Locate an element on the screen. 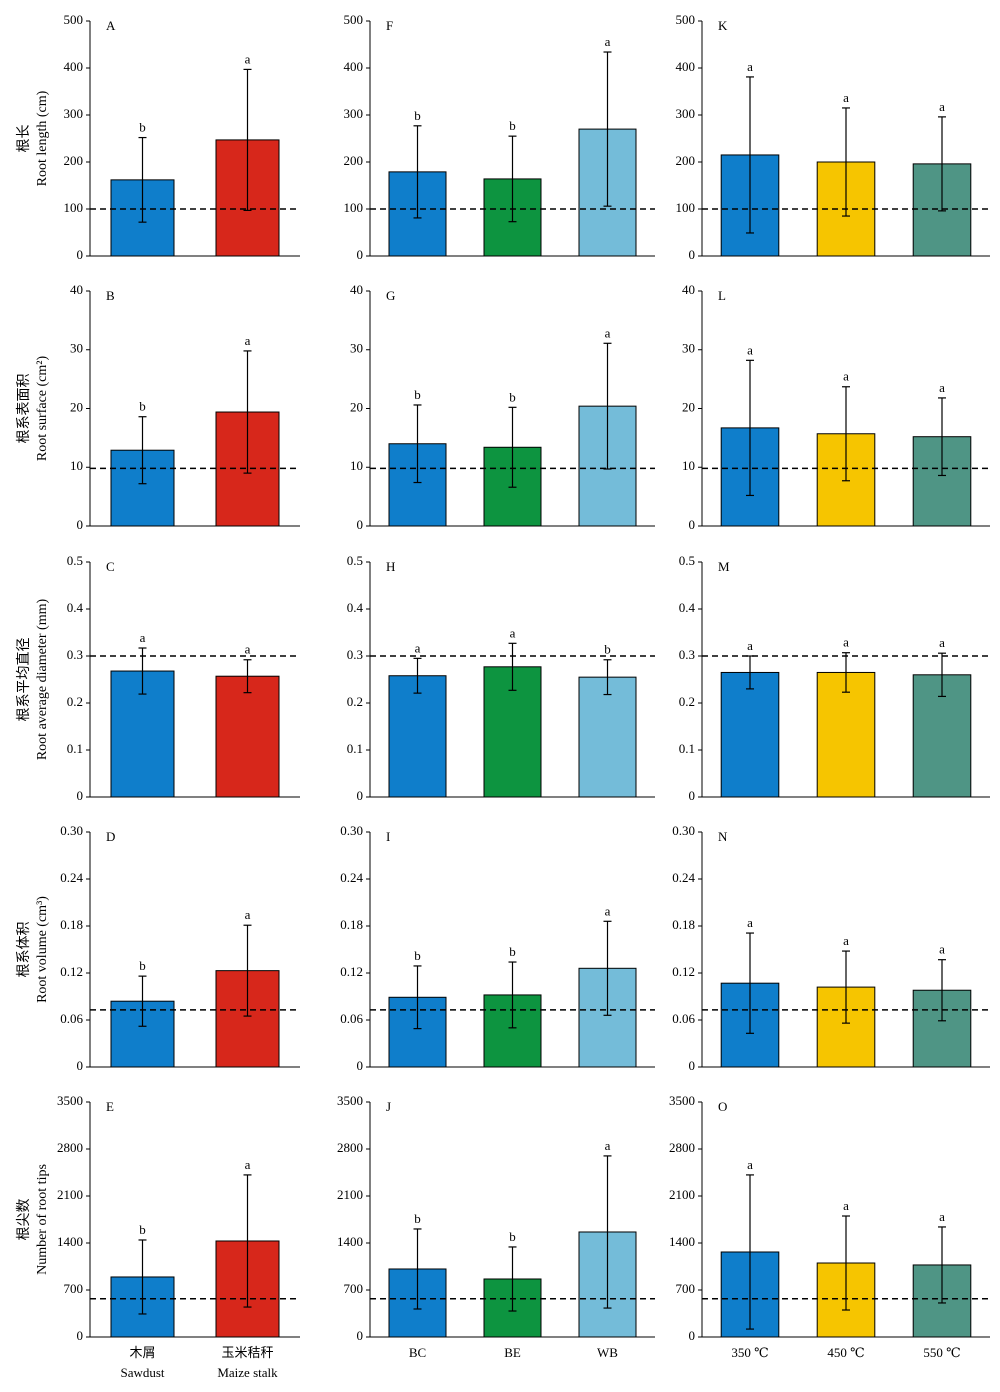  y-axis-label: 根尖数 is located at coordinates (24, 1220).